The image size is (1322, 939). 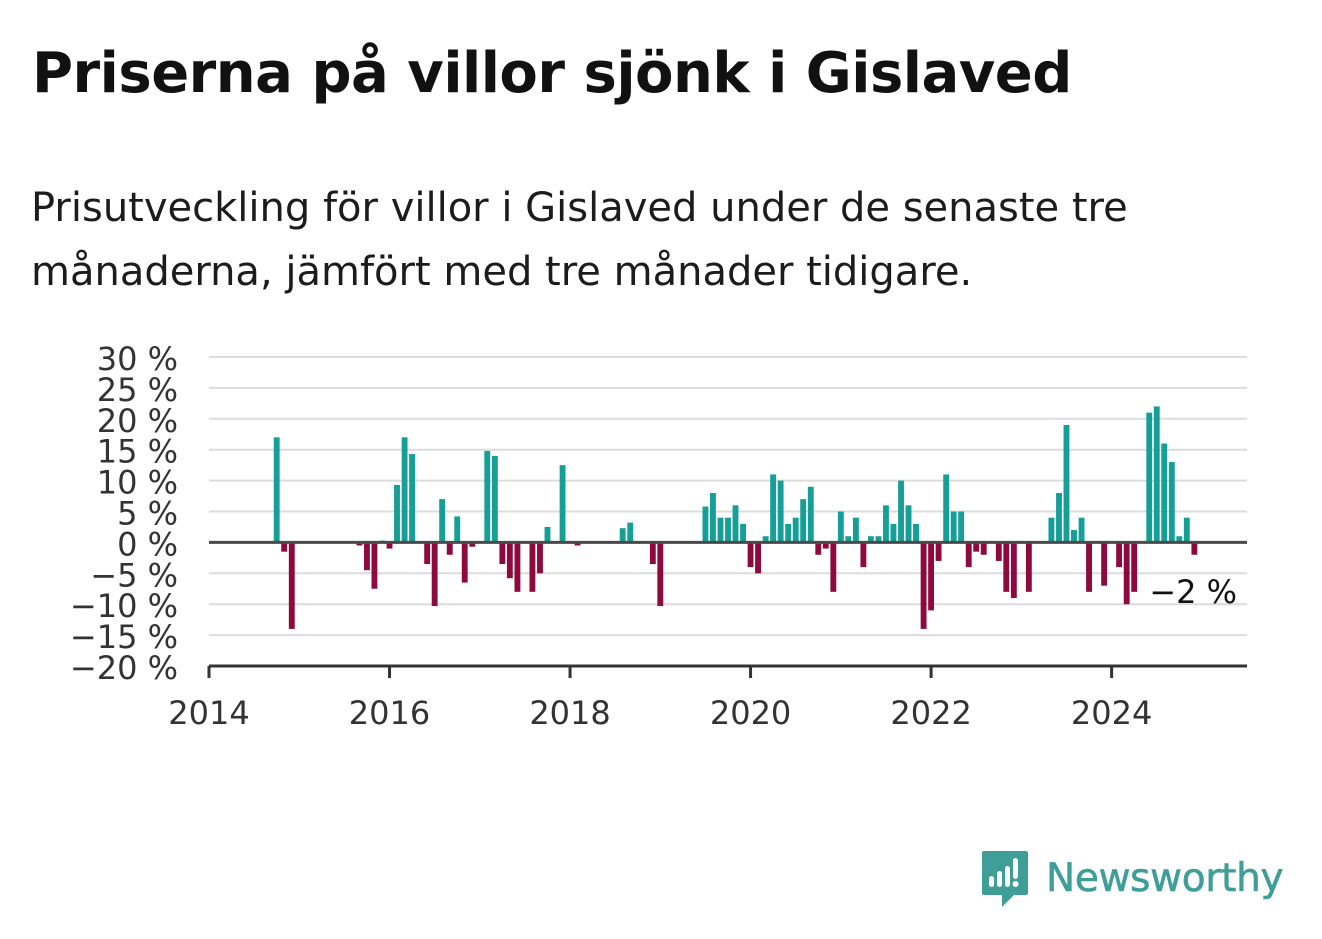 What do you see at coordinates (389, 713) in the screenshot?
I see `x-tick-label: 2016` at bounding box center [389, 713].